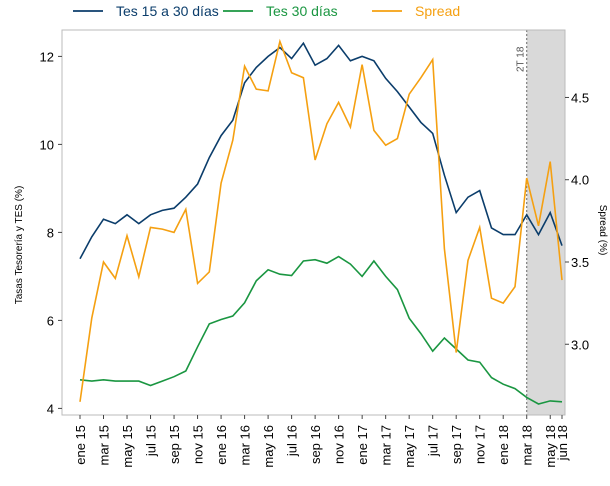  What do you see at coordinates (268, 446) in the screenshot?
I see `x-tick-label: may 16` at bounding box center [268, 446].